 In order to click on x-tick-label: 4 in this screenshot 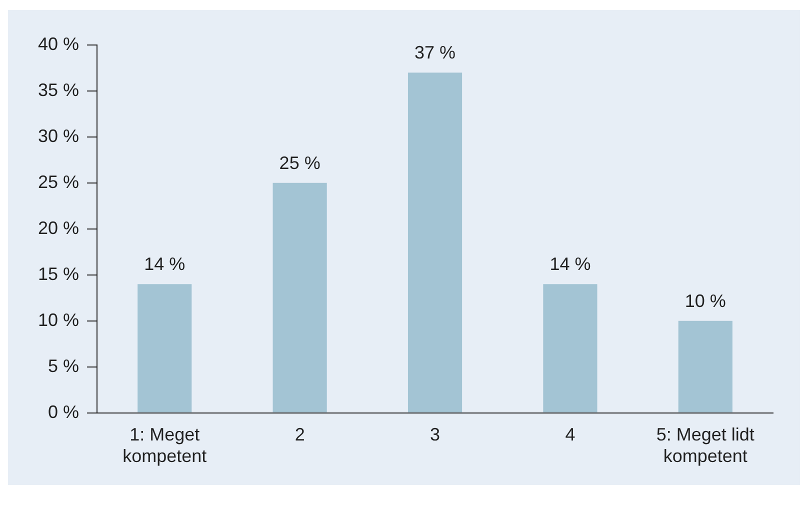, I will do `click(570, 434)`.